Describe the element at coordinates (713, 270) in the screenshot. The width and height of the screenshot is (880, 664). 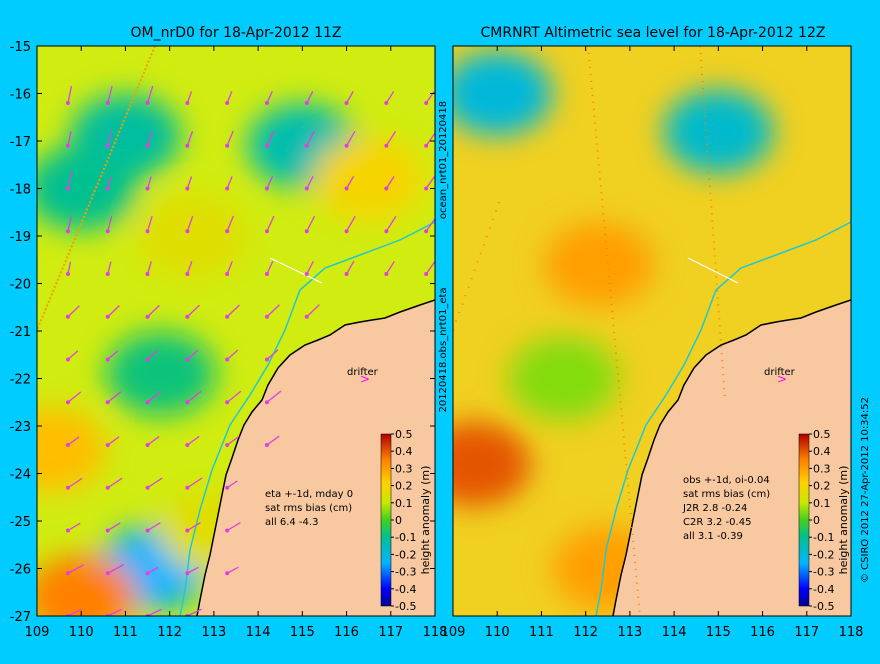
I see `right-section-line` at that location.